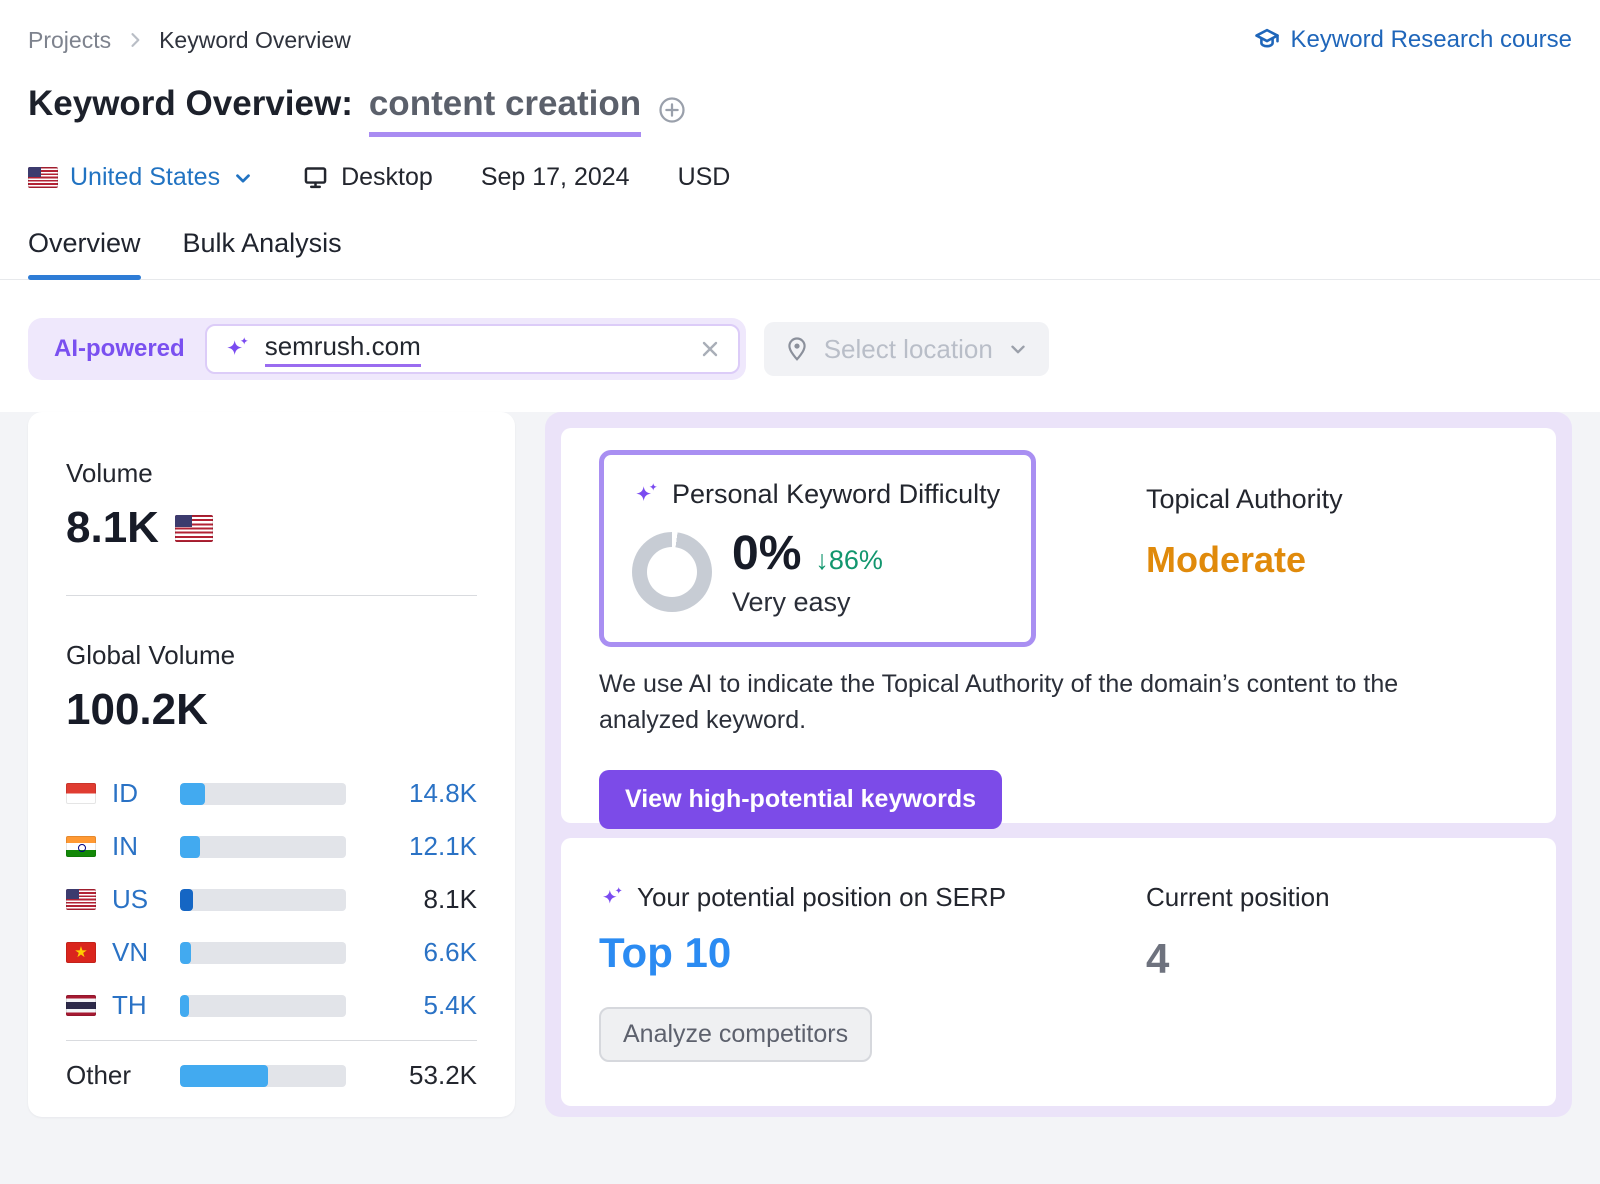  What do you see at coordinates (822, 897) in the screenshot?
I see `serp-potential-title: Your potential position on SERP` at bounding box center [822, 897].